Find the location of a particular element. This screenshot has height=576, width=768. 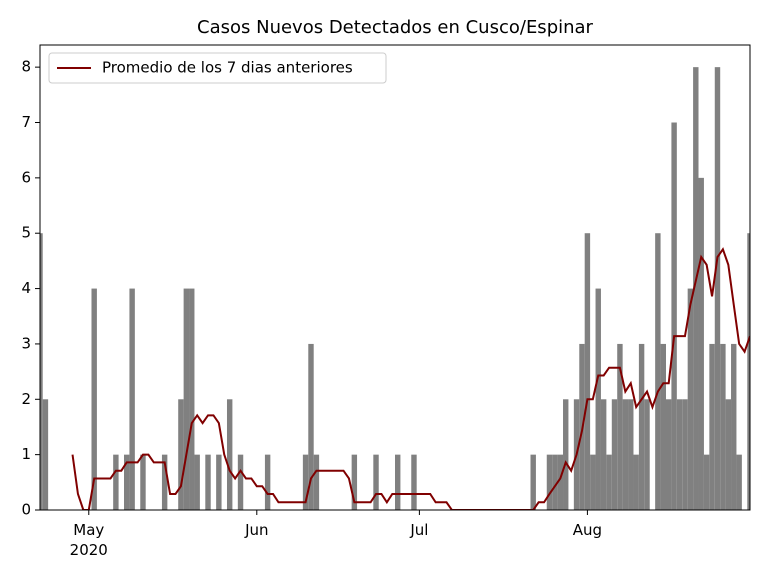

x-tick-label: Jun is located at coordinates (256, 530).